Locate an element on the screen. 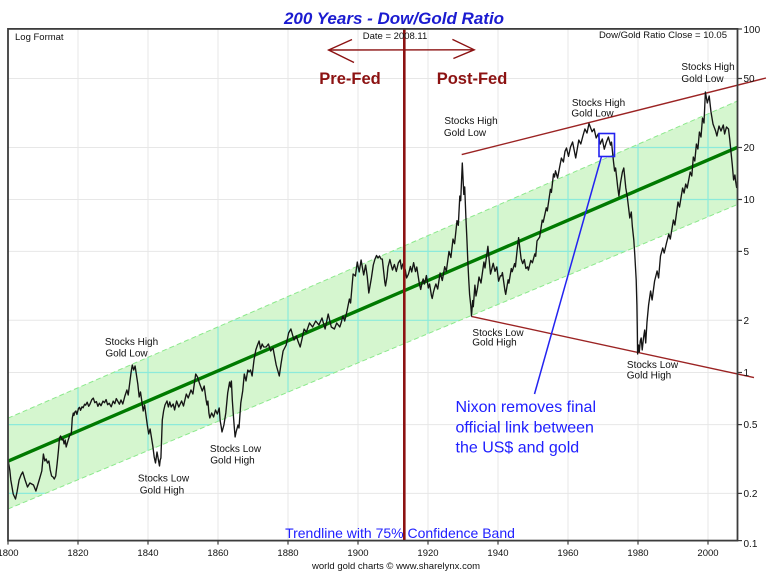 The image size is (773, 586). svg-text: 1920 is located at coordinates (427, 553).